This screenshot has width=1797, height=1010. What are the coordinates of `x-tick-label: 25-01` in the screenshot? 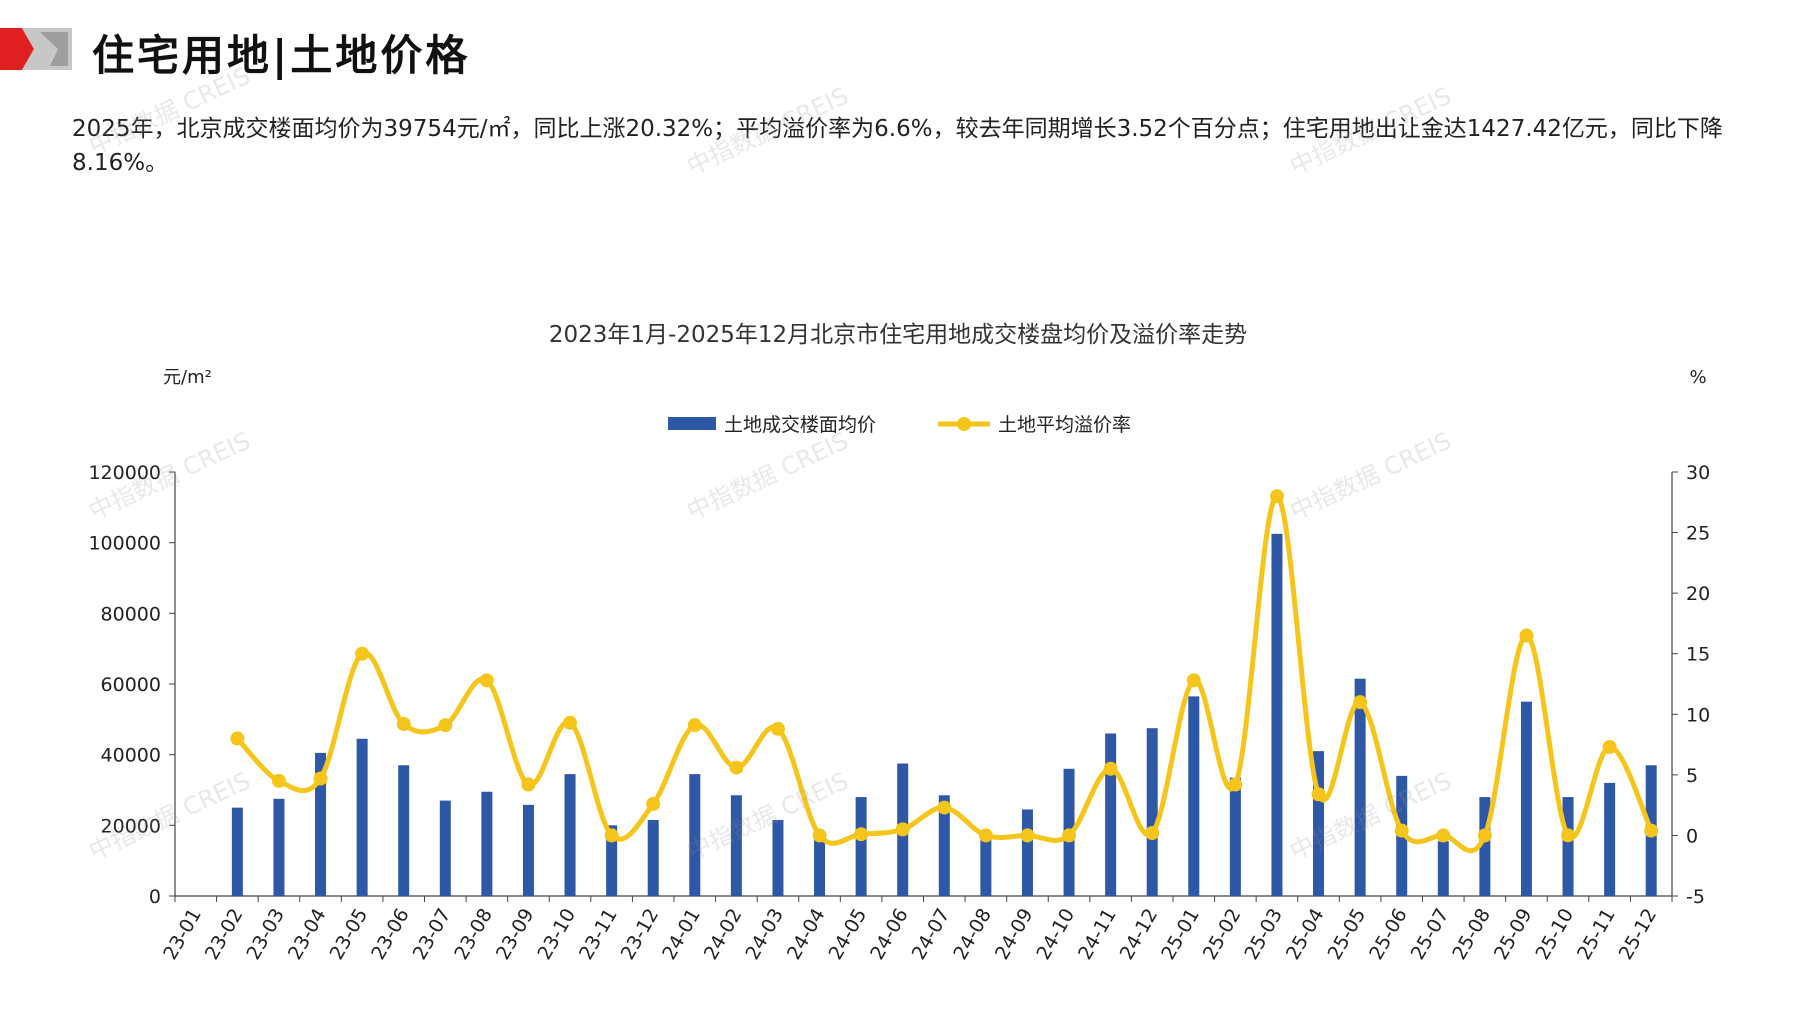 It's located at (1180, 934).